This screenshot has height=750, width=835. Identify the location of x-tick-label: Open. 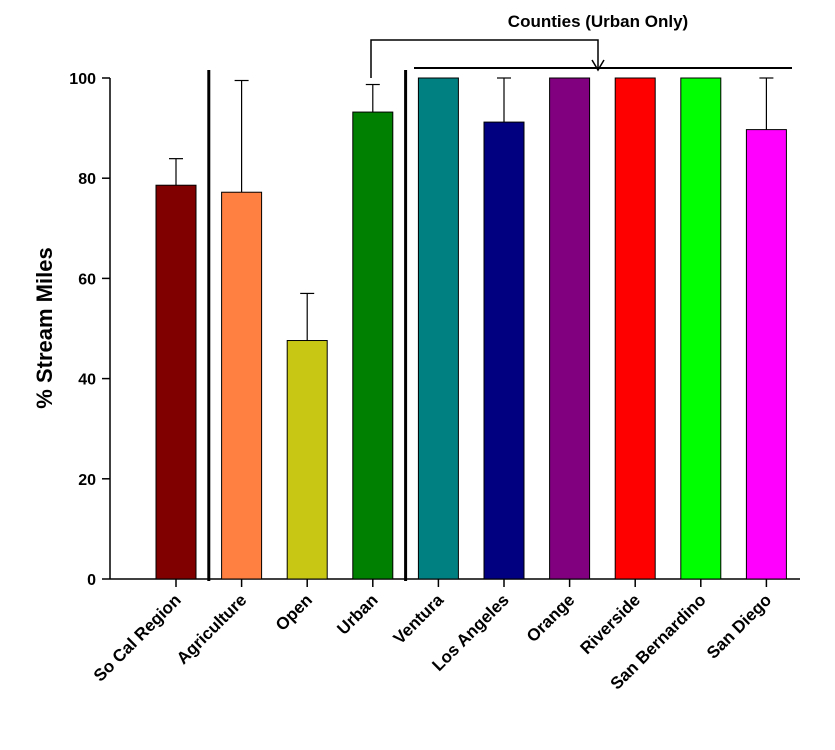
(294, 612).